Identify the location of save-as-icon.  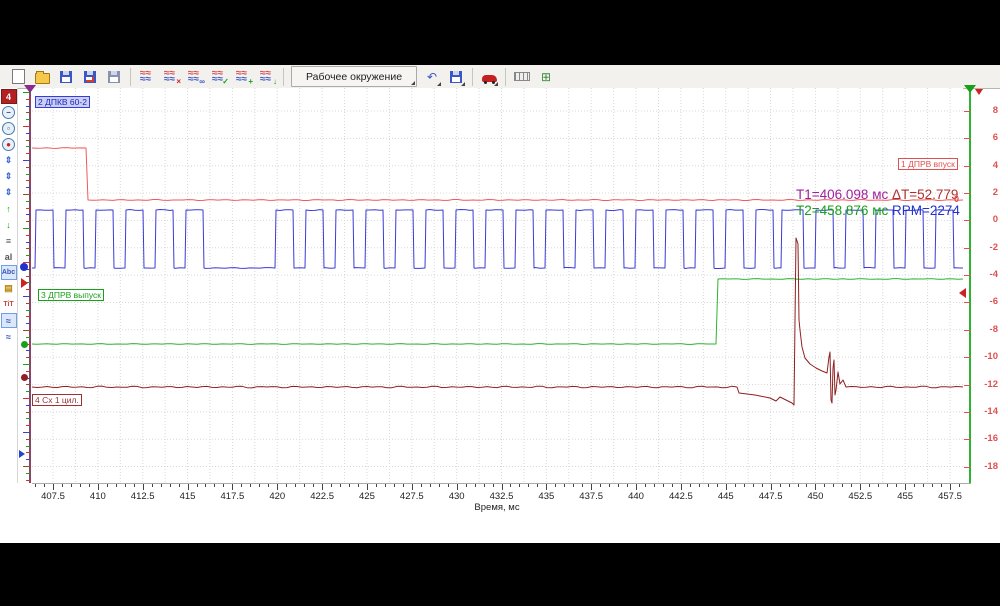
(90, 77).